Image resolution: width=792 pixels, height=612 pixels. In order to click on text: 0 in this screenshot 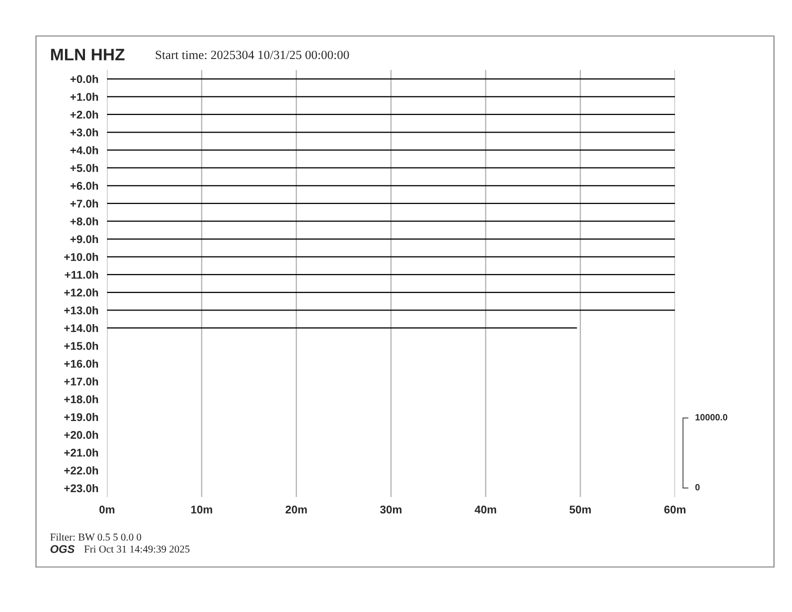, I will do `click(697, 487)`.